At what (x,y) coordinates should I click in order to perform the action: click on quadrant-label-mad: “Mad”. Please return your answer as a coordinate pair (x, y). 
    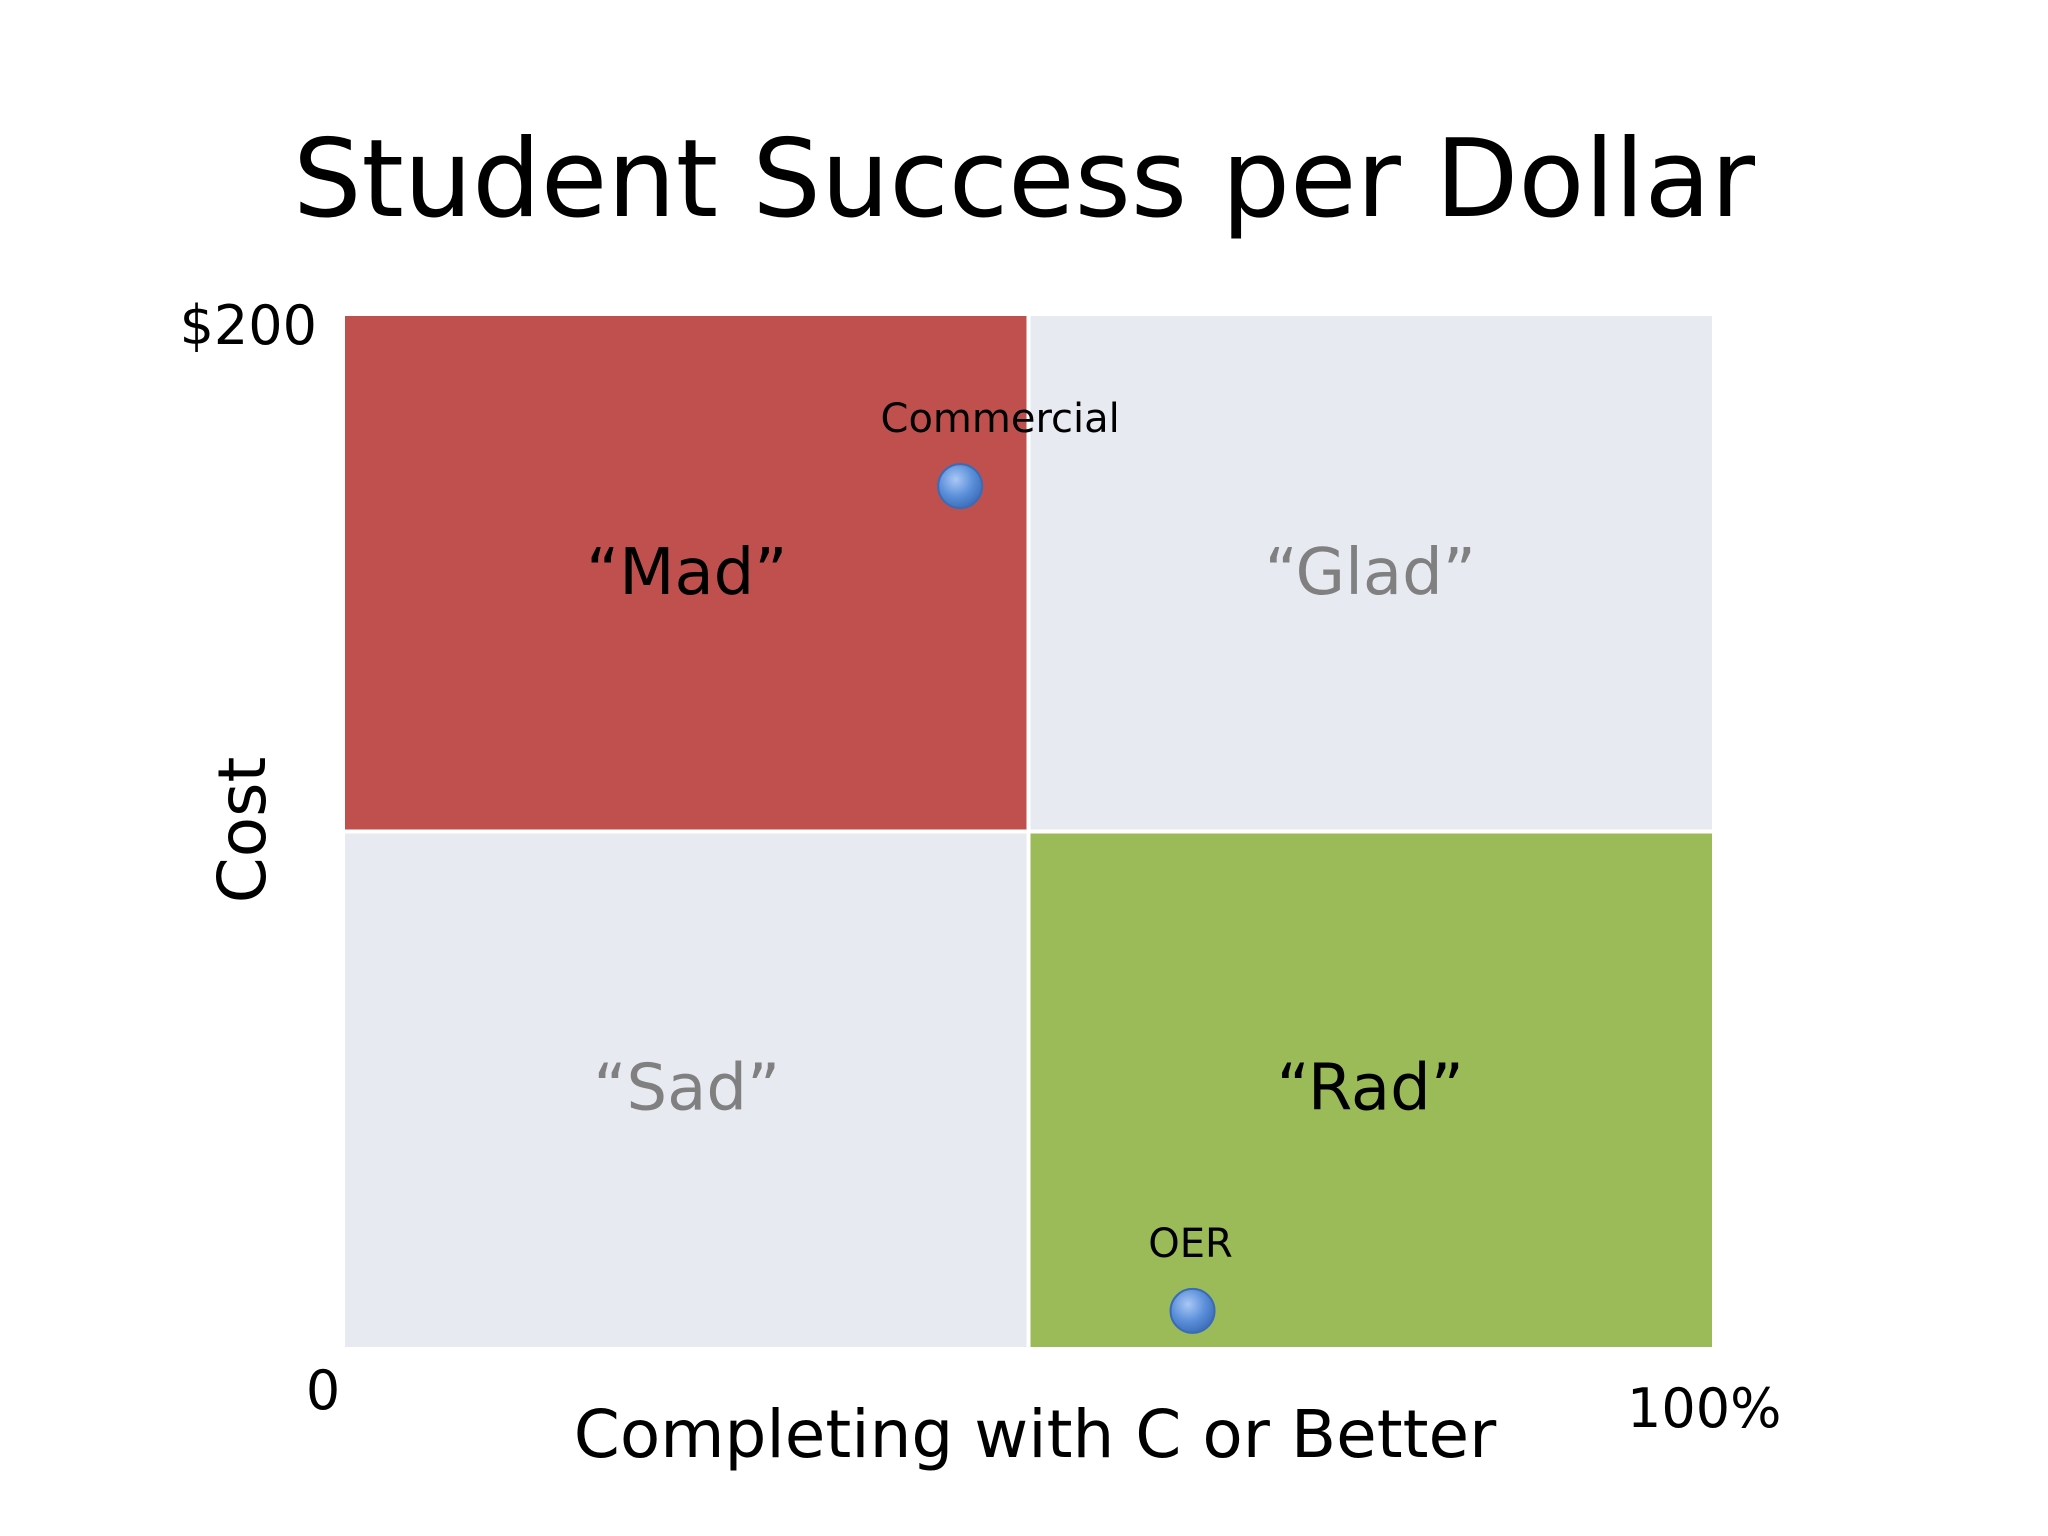
    Looking at the image, I should click on (686, 573).